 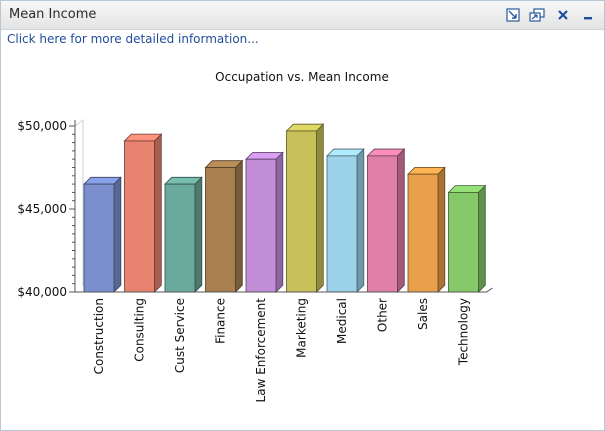 I want to click on y-tick-label: $50,000, so click(x=42, y=126).